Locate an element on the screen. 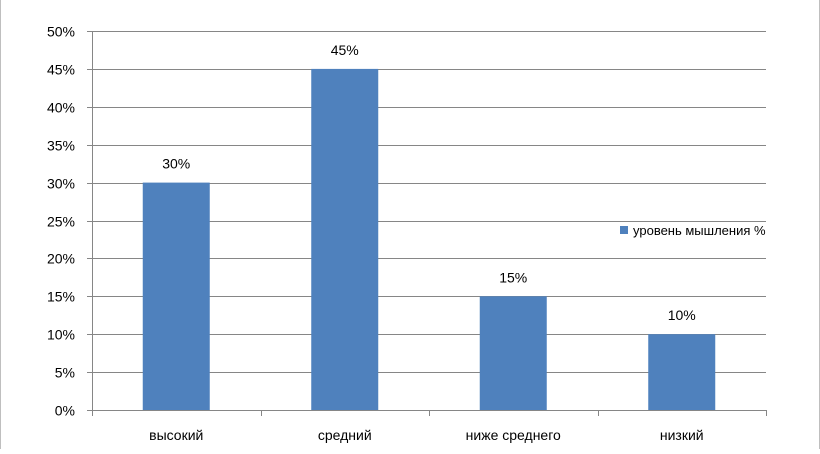 This screenshot has height=454, width=820. legend-label: уровень мышления % is located at coordinates (699, 230).